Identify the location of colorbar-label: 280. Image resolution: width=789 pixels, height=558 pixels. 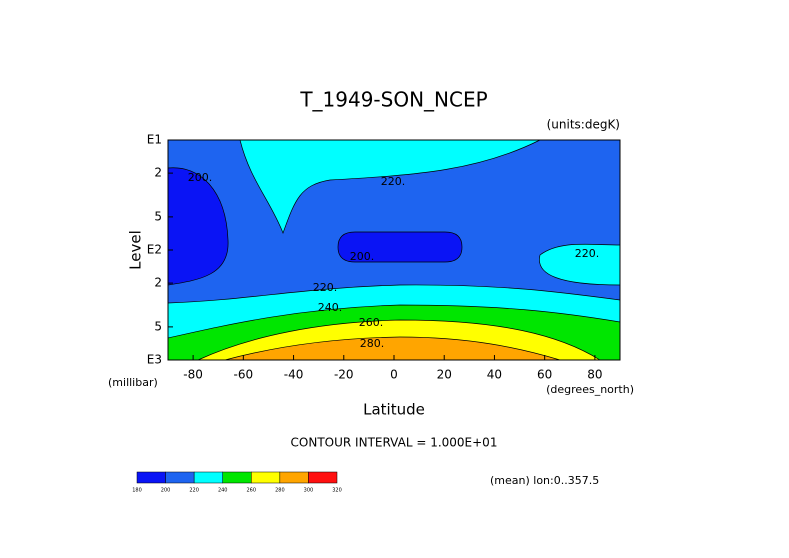
(280, 491).